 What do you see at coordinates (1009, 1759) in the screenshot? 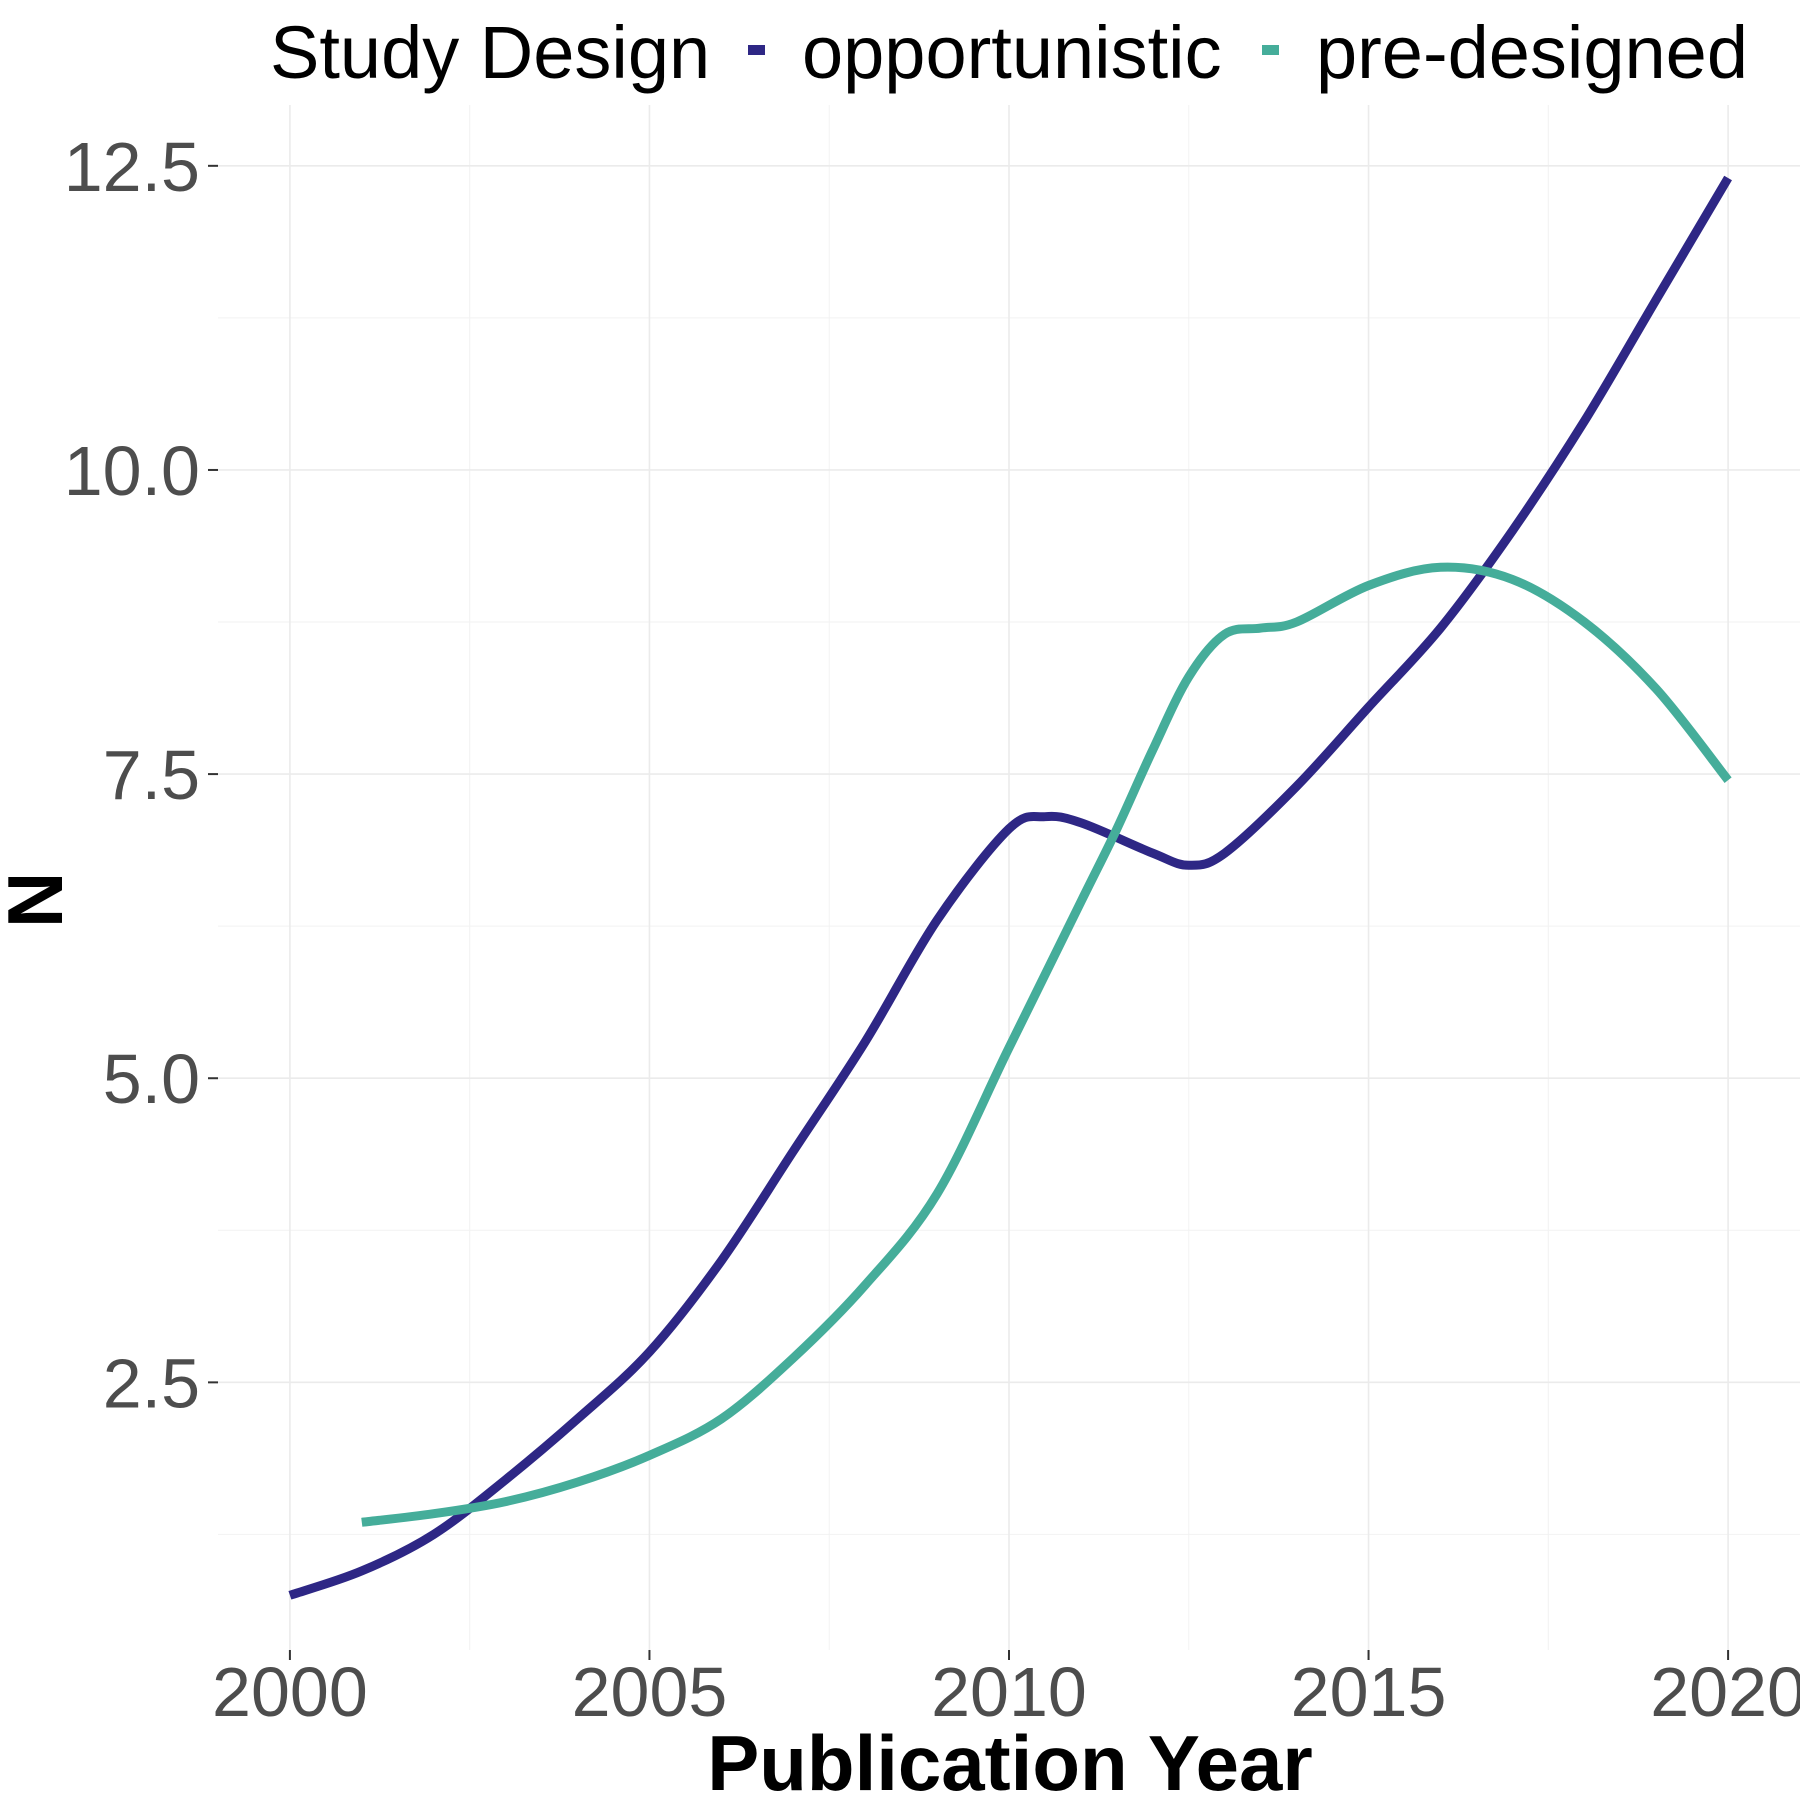
I see `x-axis-title: Publication Year` at bounding box center [1009, 1759].